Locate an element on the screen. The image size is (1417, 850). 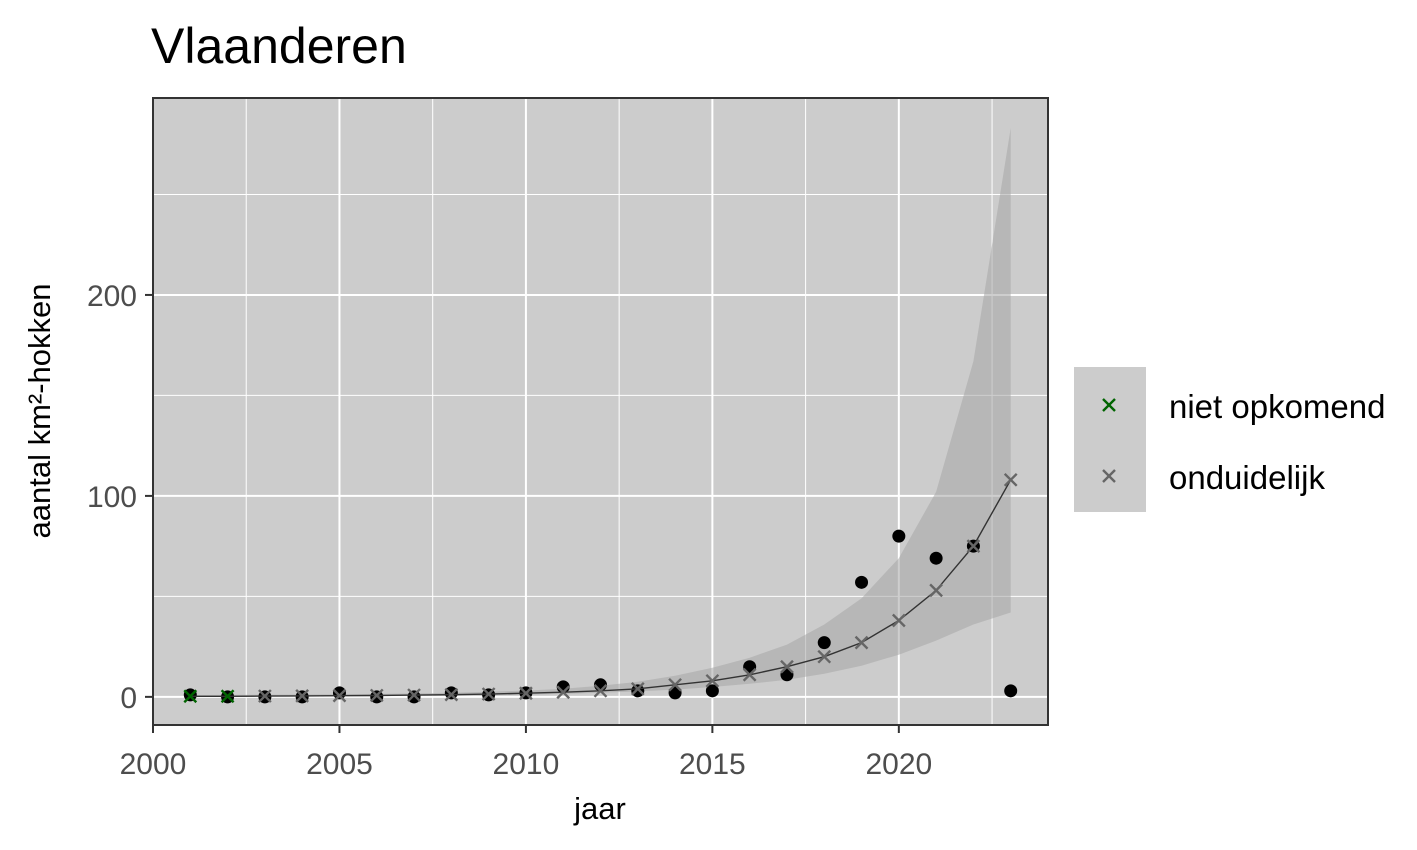
legend: niet opkomend onduidelijk is located at coordinates (1229, 439).